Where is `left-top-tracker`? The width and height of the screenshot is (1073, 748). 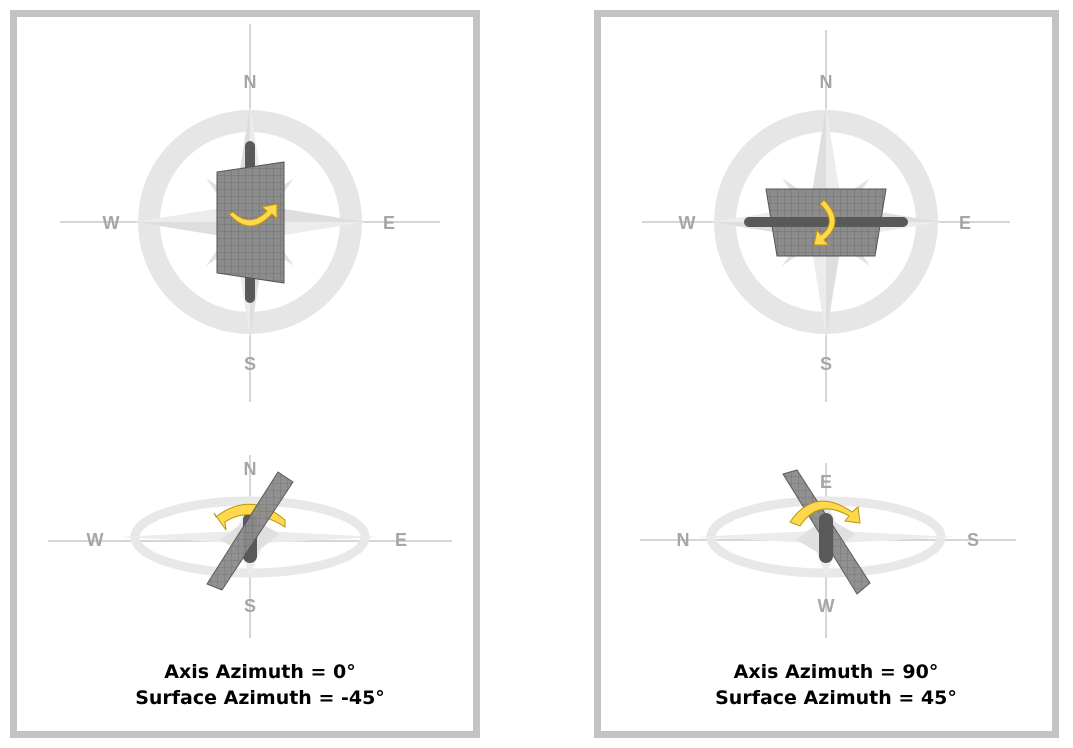 left-top-tracker is located at coordinates (250, 222).